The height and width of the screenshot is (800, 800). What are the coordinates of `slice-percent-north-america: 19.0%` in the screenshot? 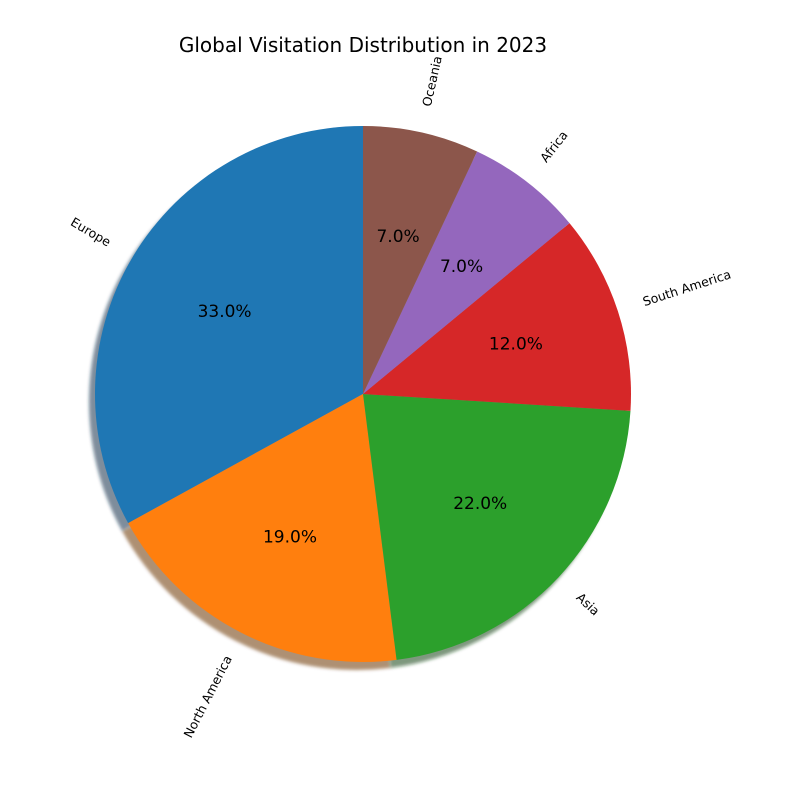 It's located at (290, 537).